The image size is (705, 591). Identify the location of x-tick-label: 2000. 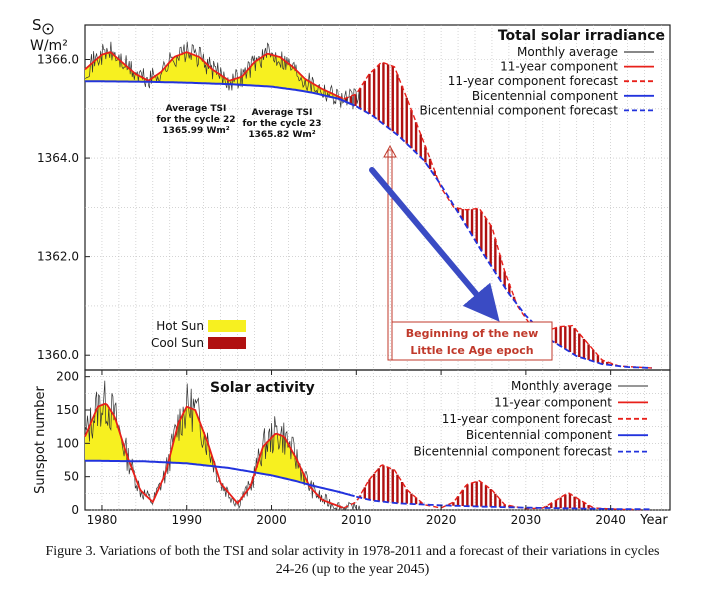
(271, 520).